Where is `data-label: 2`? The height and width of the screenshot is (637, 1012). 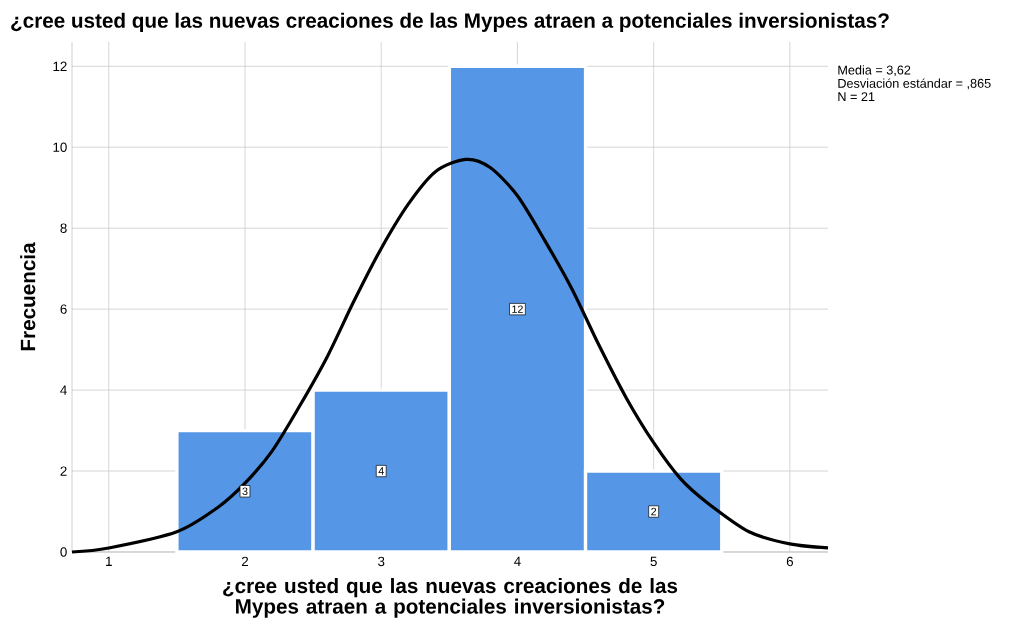 data-label: 2 is located at coordinates (654, 511).